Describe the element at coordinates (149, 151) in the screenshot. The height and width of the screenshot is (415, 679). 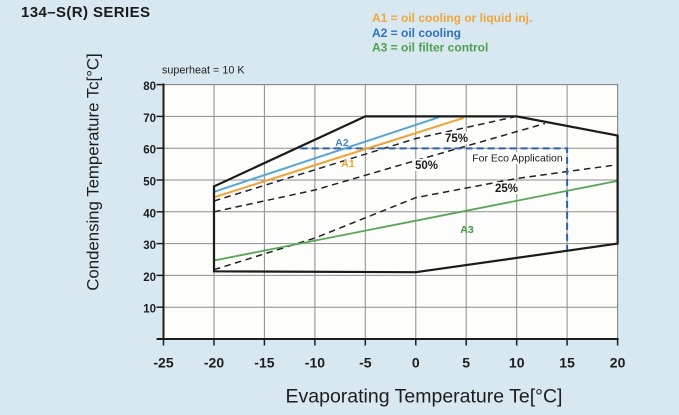
I see `svg-text: 60` at that location.